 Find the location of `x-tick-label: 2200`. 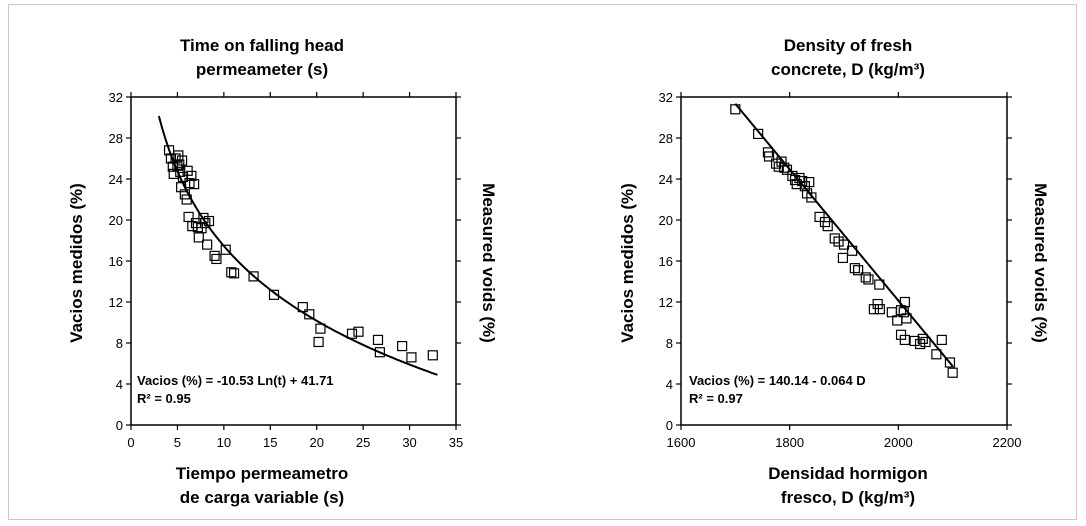

x-tick-label: 2200 is located at coordinates (1007, 442).